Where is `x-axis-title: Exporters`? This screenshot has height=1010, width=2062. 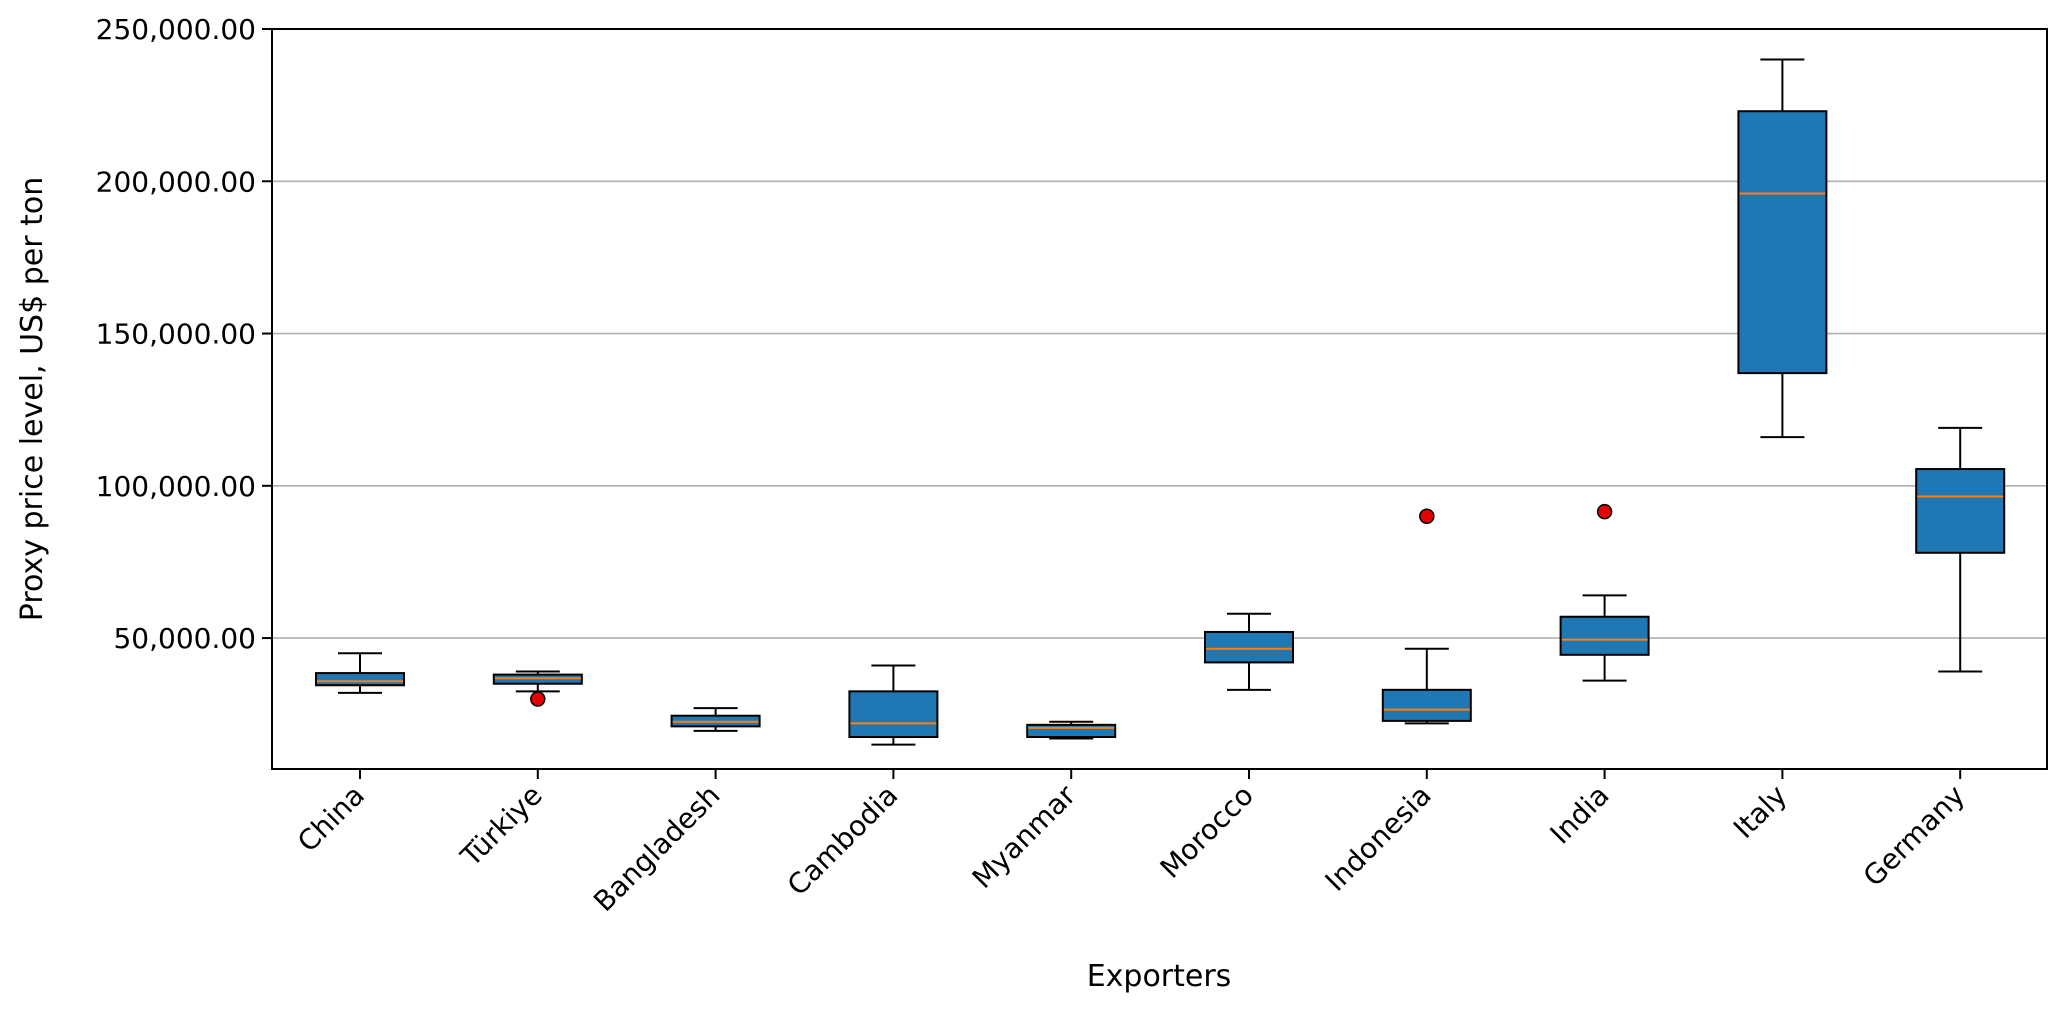 x-axis-title: Exporters is located at coordinates (1159, 976).